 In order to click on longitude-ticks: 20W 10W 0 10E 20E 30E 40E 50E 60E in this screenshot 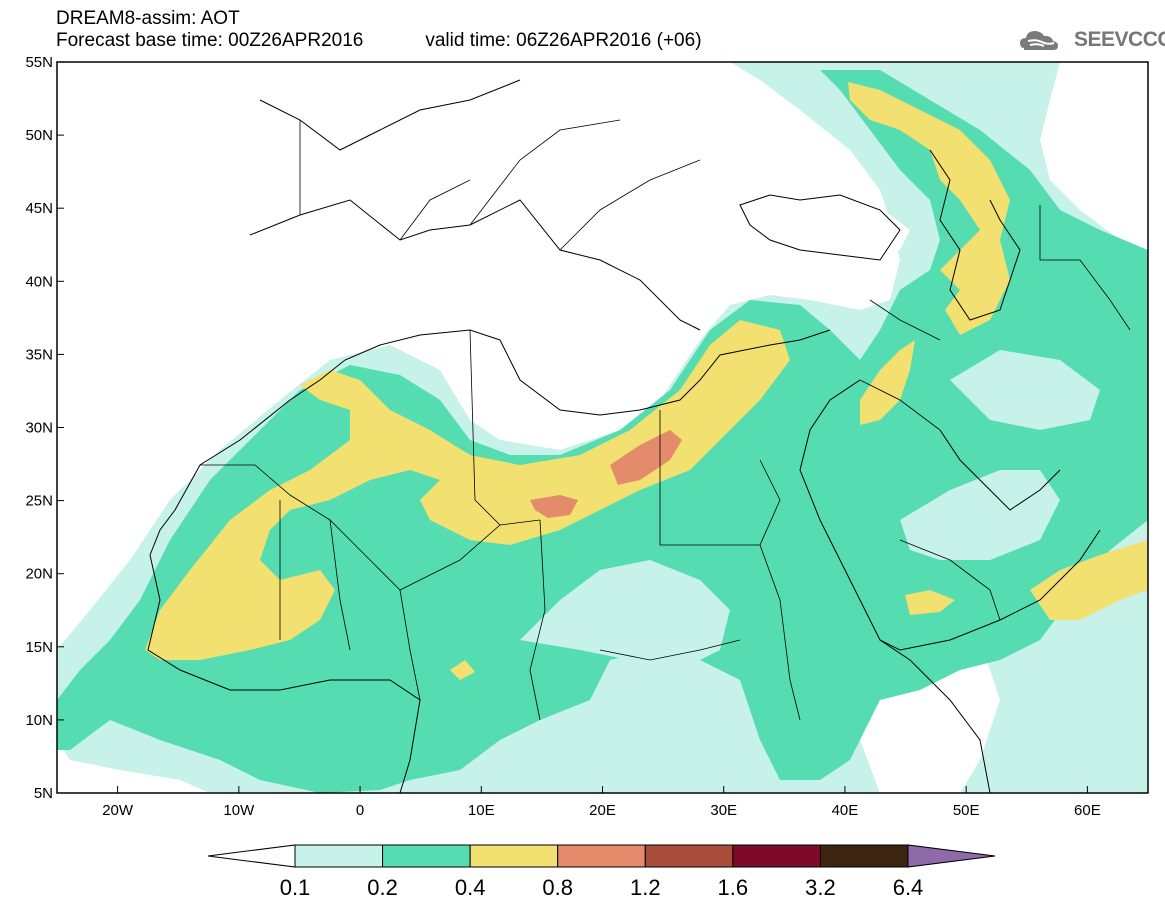, I will do `click(601, 802)`.